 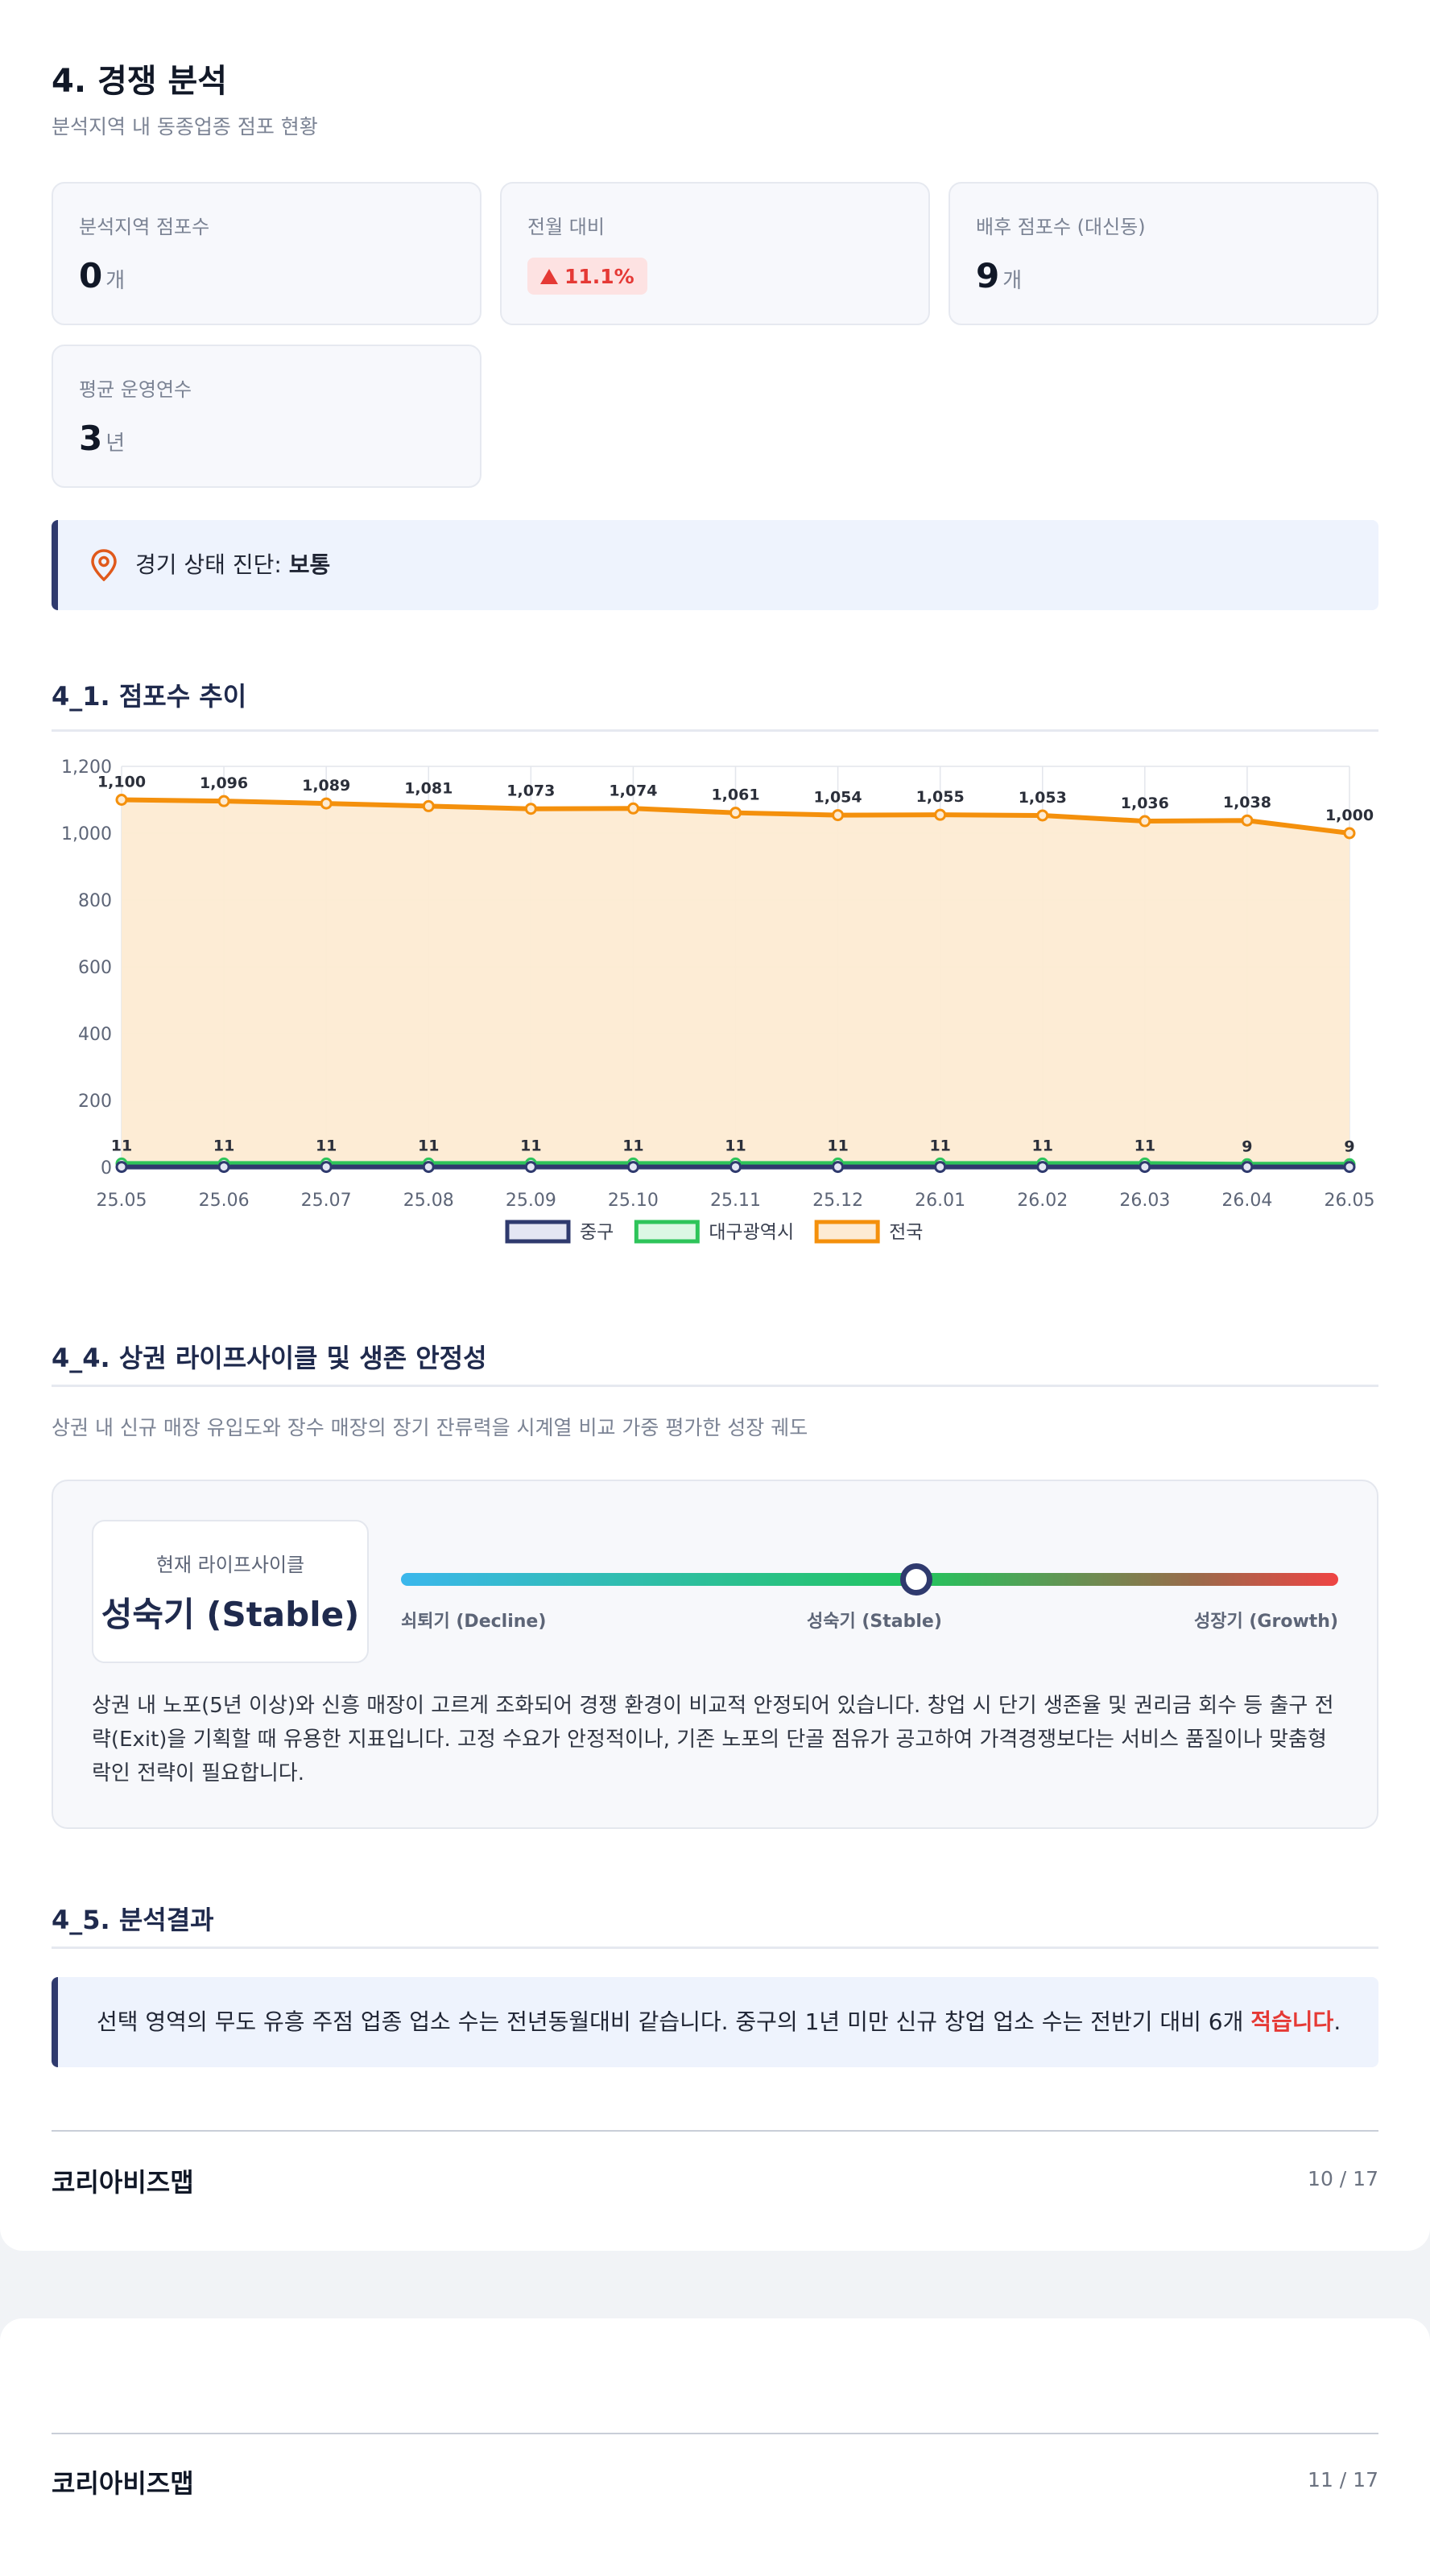 I want to click on data-label: 1,054, so click(x=838, y=798).